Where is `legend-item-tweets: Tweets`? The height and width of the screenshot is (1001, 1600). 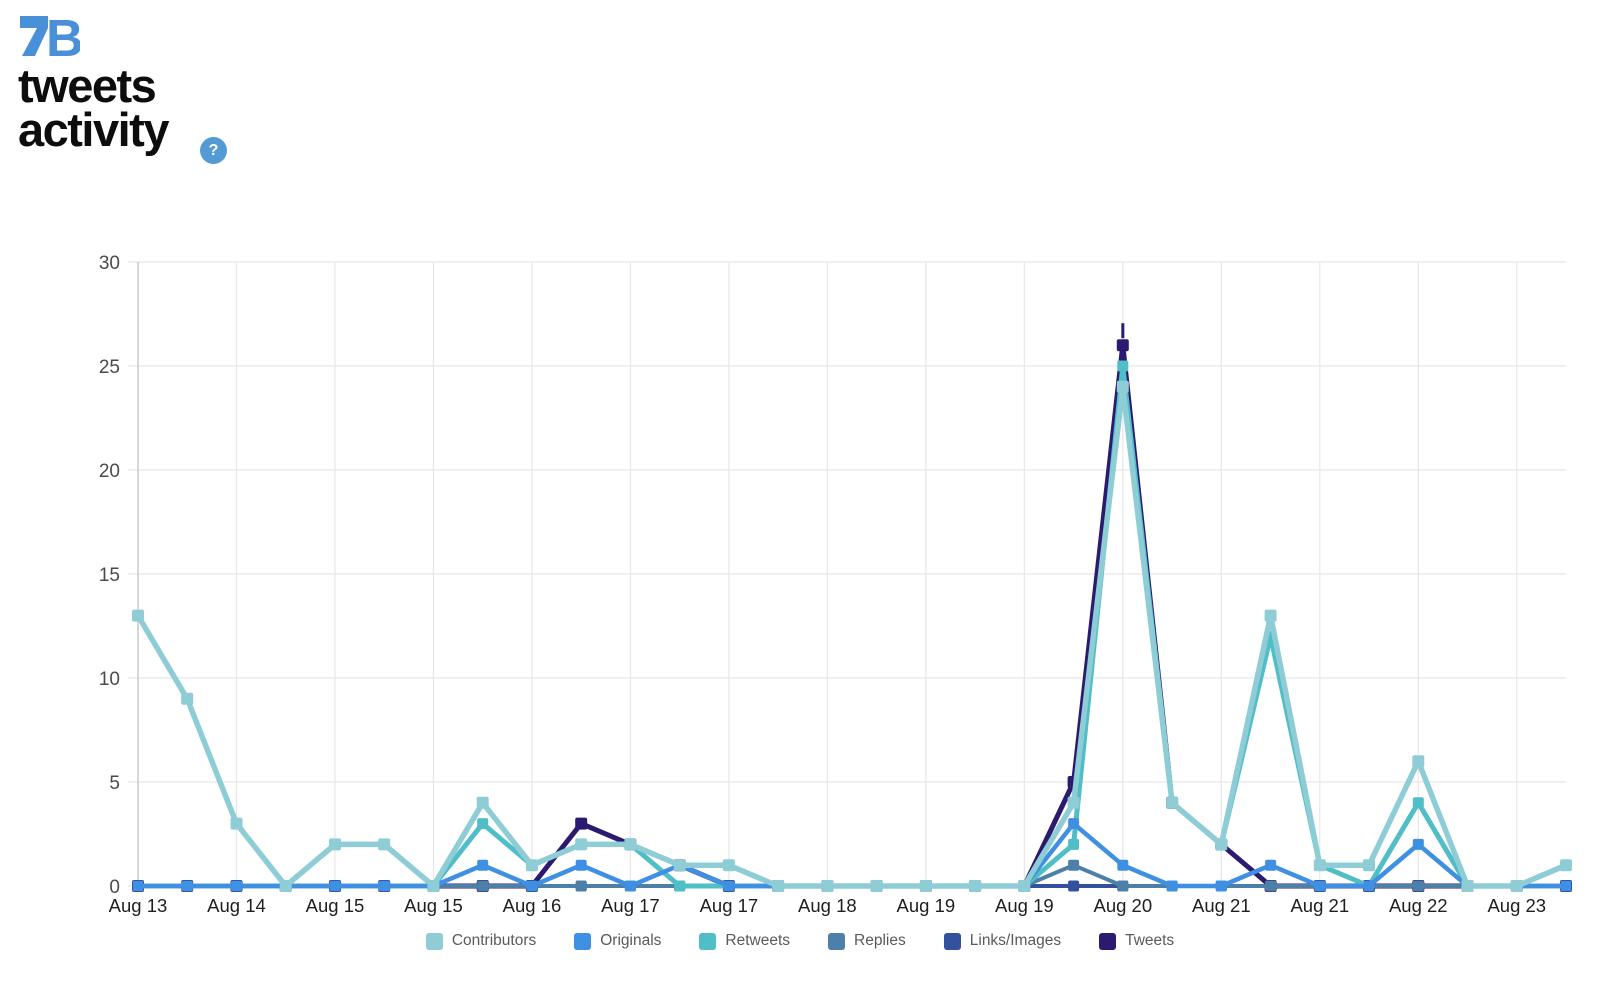 legend-item-tweets: Tweets is located at coordinates (1136, 941).